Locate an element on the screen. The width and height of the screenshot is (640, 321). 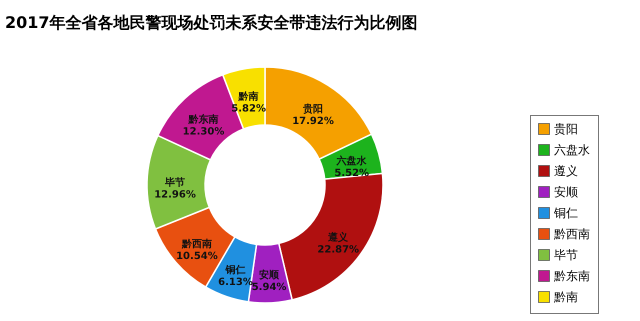
slice-label: 六盘水 is located at coordinates (352, 160).